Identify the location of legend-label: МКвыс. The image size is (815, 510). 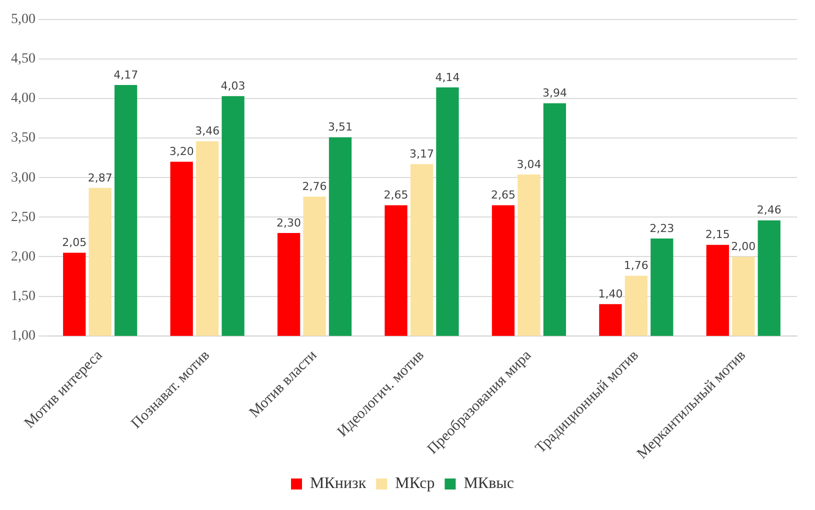
(489, 483).